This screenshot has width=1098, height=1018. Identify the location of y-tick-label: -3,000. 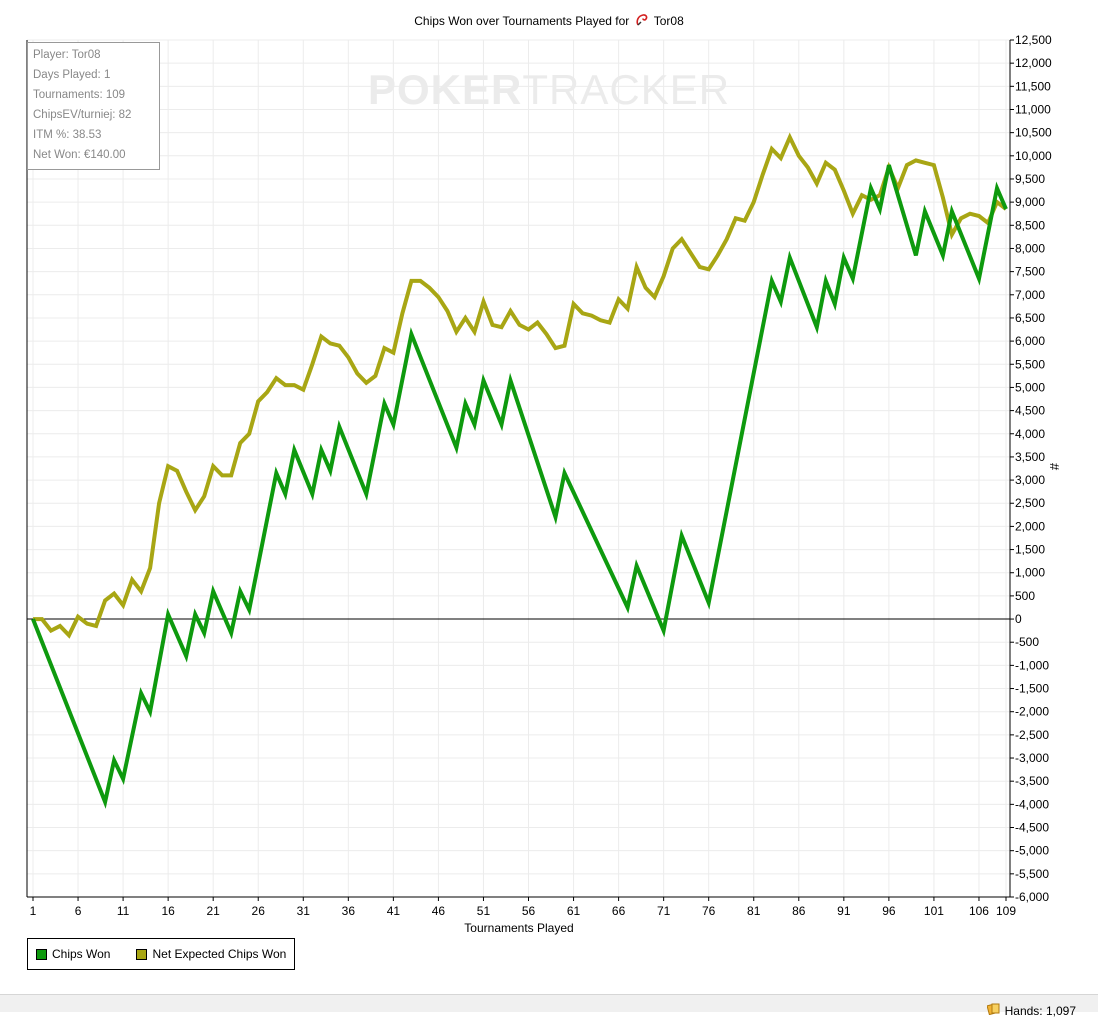
(1032, 758).